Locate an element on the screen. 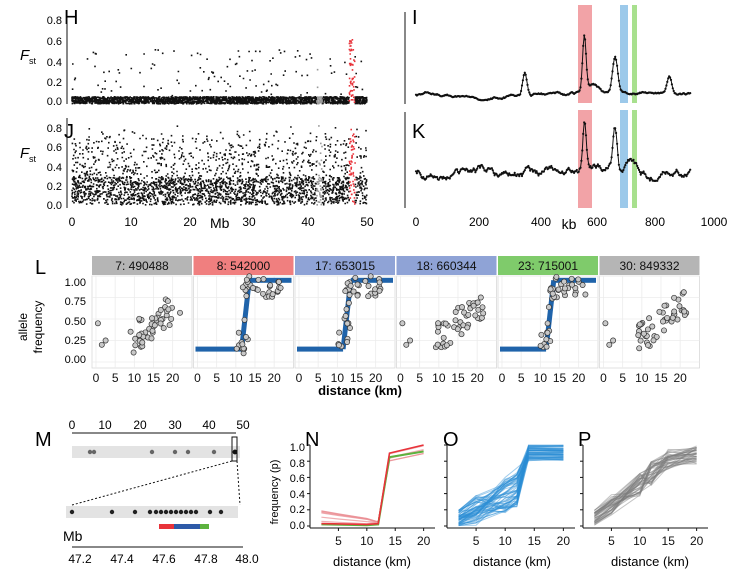 This screenshot has width=747, height=573. l-ytick-0.75: 0.75 is located at coordinates (75, 302).